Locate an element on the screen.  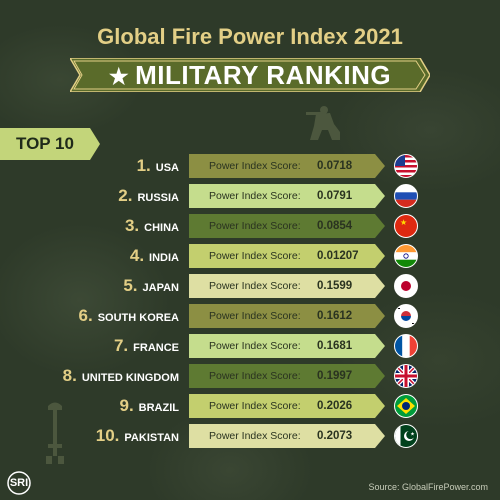
score-bar: Power Index Score: 0.2073 is located at coordinates (287, 436).